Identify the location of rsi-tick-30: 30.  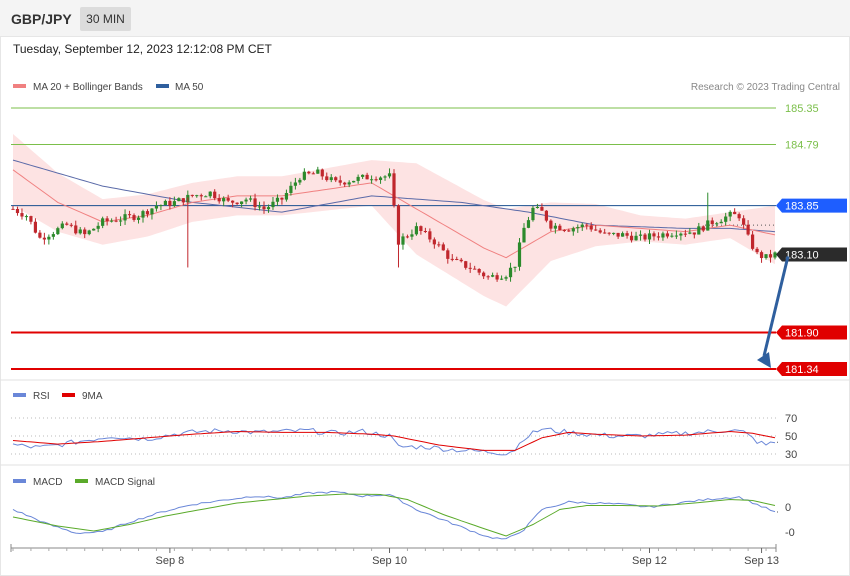
(791, 455).